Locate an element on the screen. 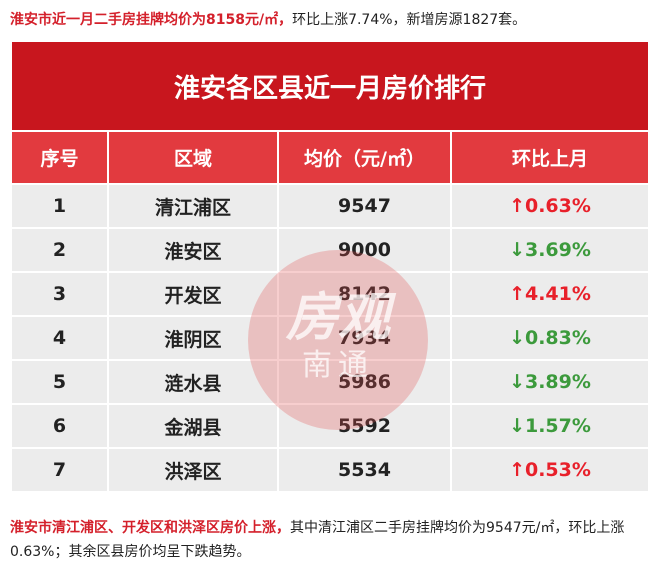 The image size is (660, 576). summary-highlight: 淮安市清江浦区、开发区和洪泽区房价上涨， is located at coordinates (150, 528).